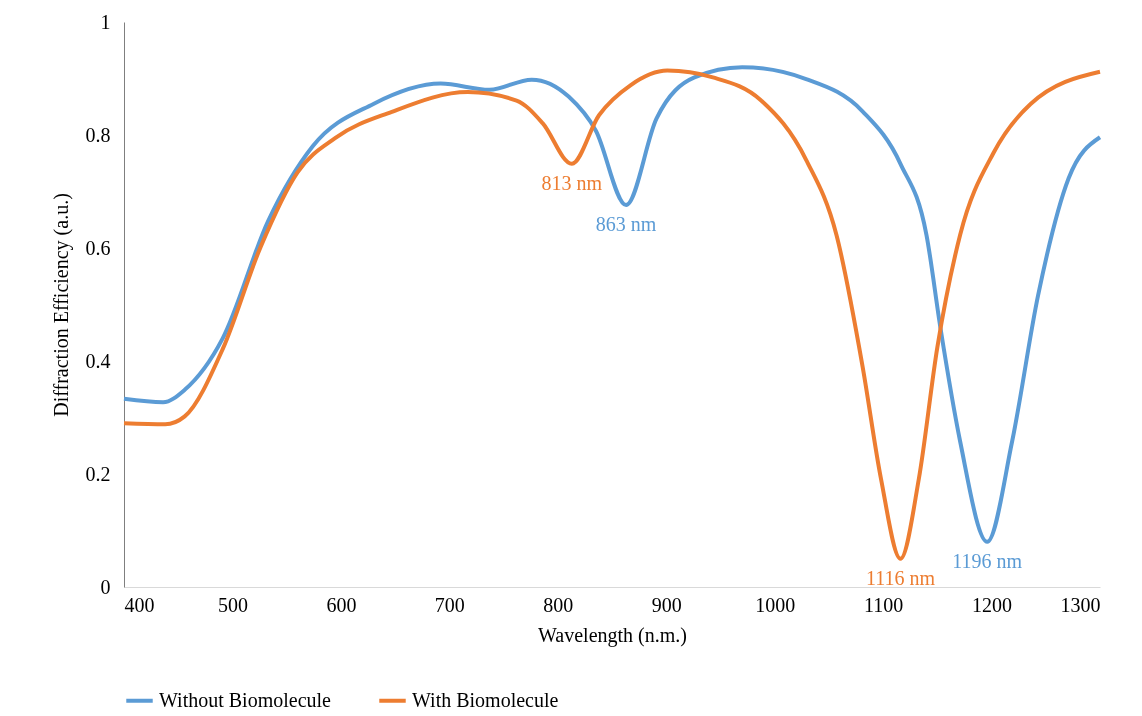 This screenshot has height=716, width=1142. I want to click on x-tick-label: 600, so click(341, 604).